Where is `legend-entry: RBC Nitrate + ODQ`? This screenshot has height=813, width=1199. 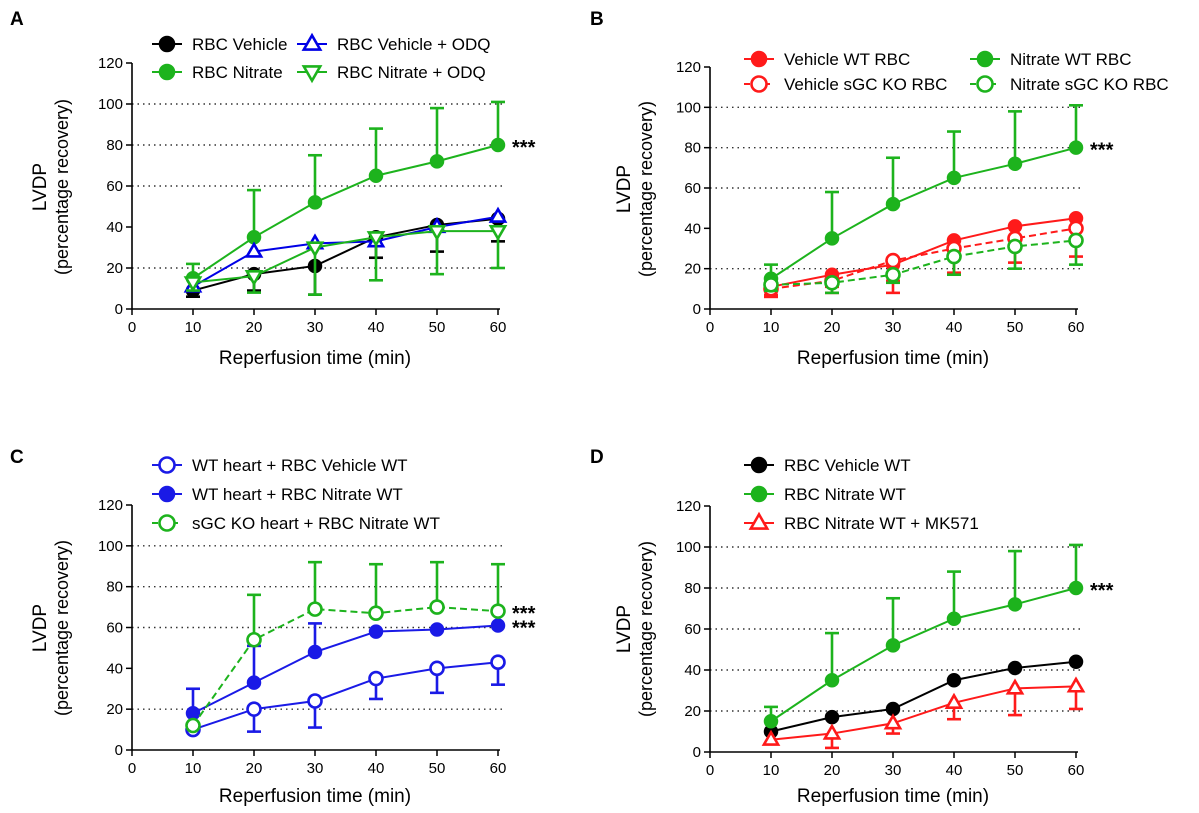
legend-entry: RBC Nitrate + ODQ is located at coordinates (391, 73).